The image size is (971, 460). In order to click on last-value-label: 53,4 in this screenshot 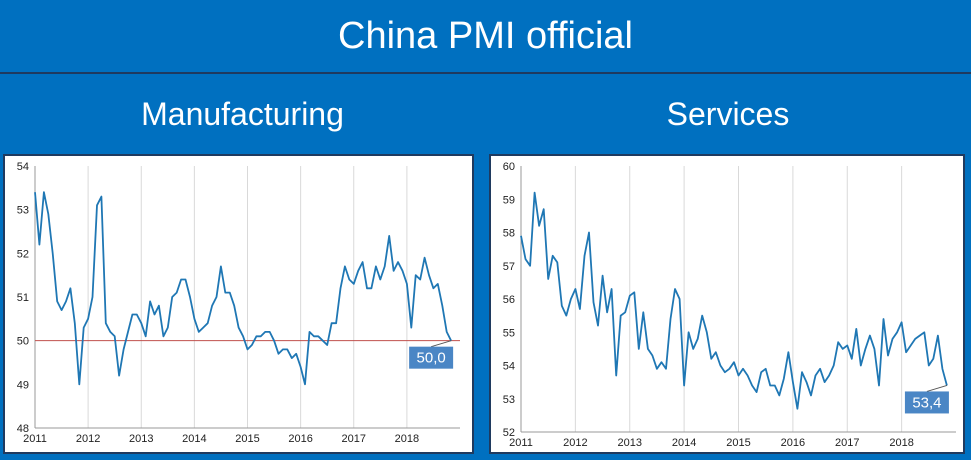, I will do `click(926, 402)`.